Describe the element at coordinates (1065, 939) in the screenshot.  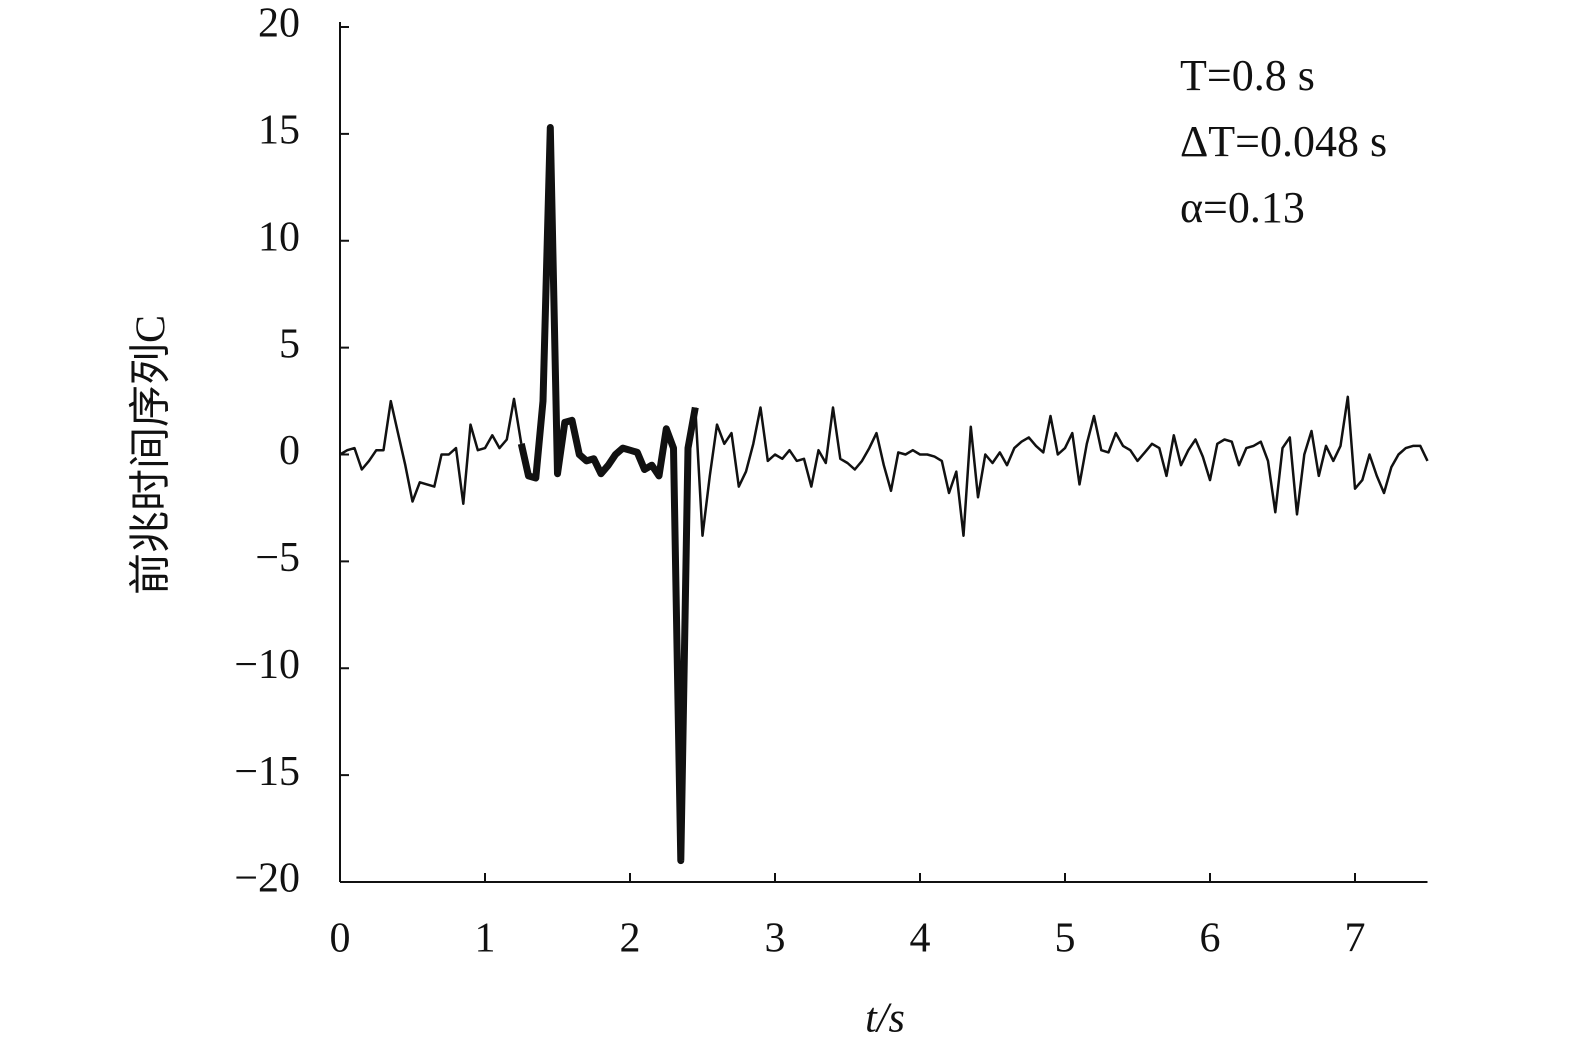
I see `x-tick-label: 5` at that location.